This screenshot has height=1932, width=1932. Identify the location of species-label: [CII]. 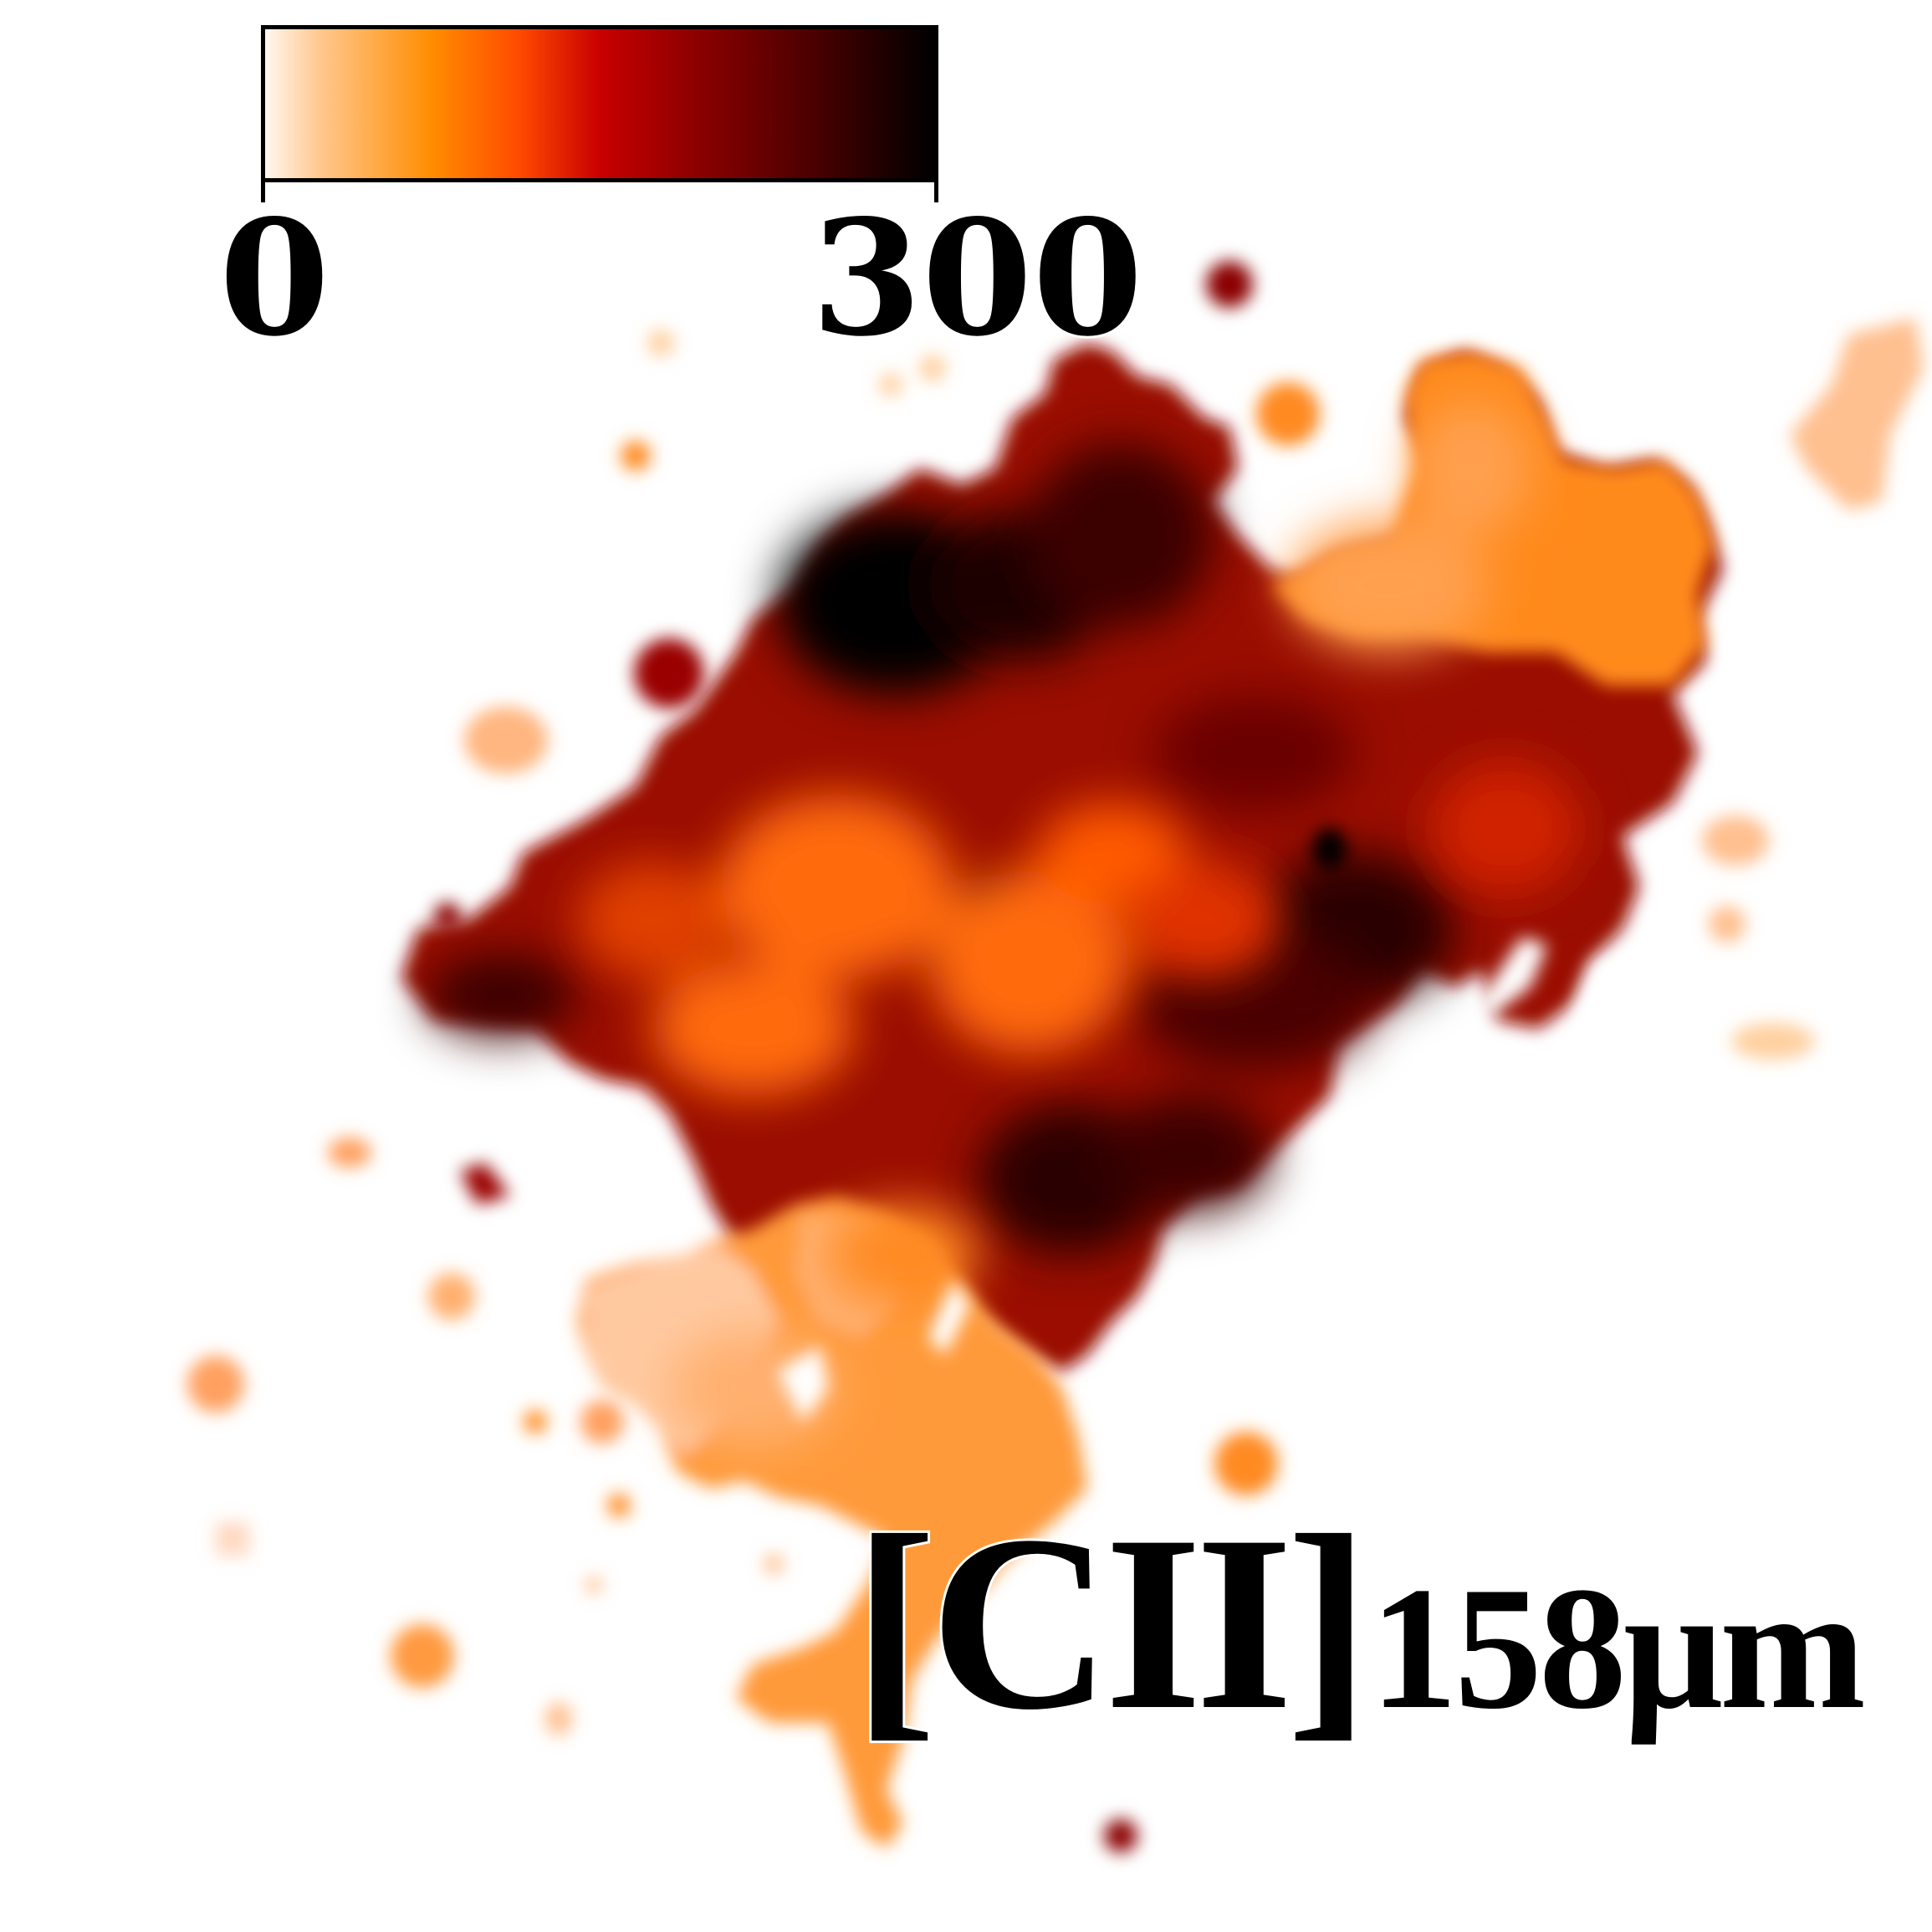
(1111, 1622).